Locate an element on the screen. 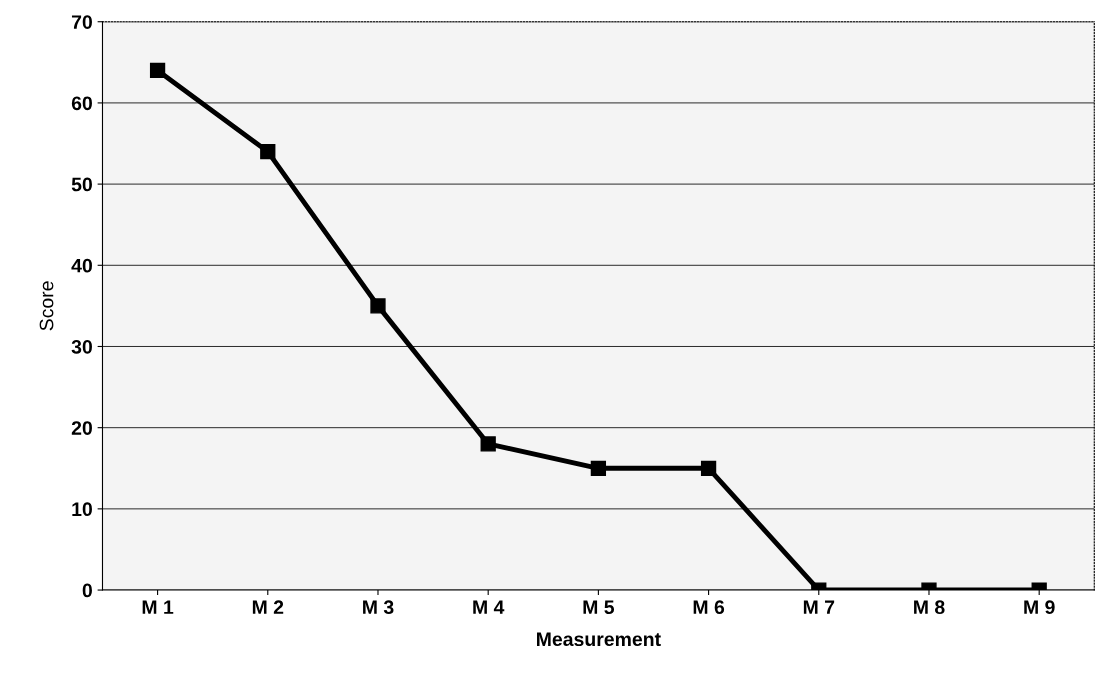 The width and height of the screenshot is (1102, 679). y-tick-label: 0 is located at coordinates (87, 590).